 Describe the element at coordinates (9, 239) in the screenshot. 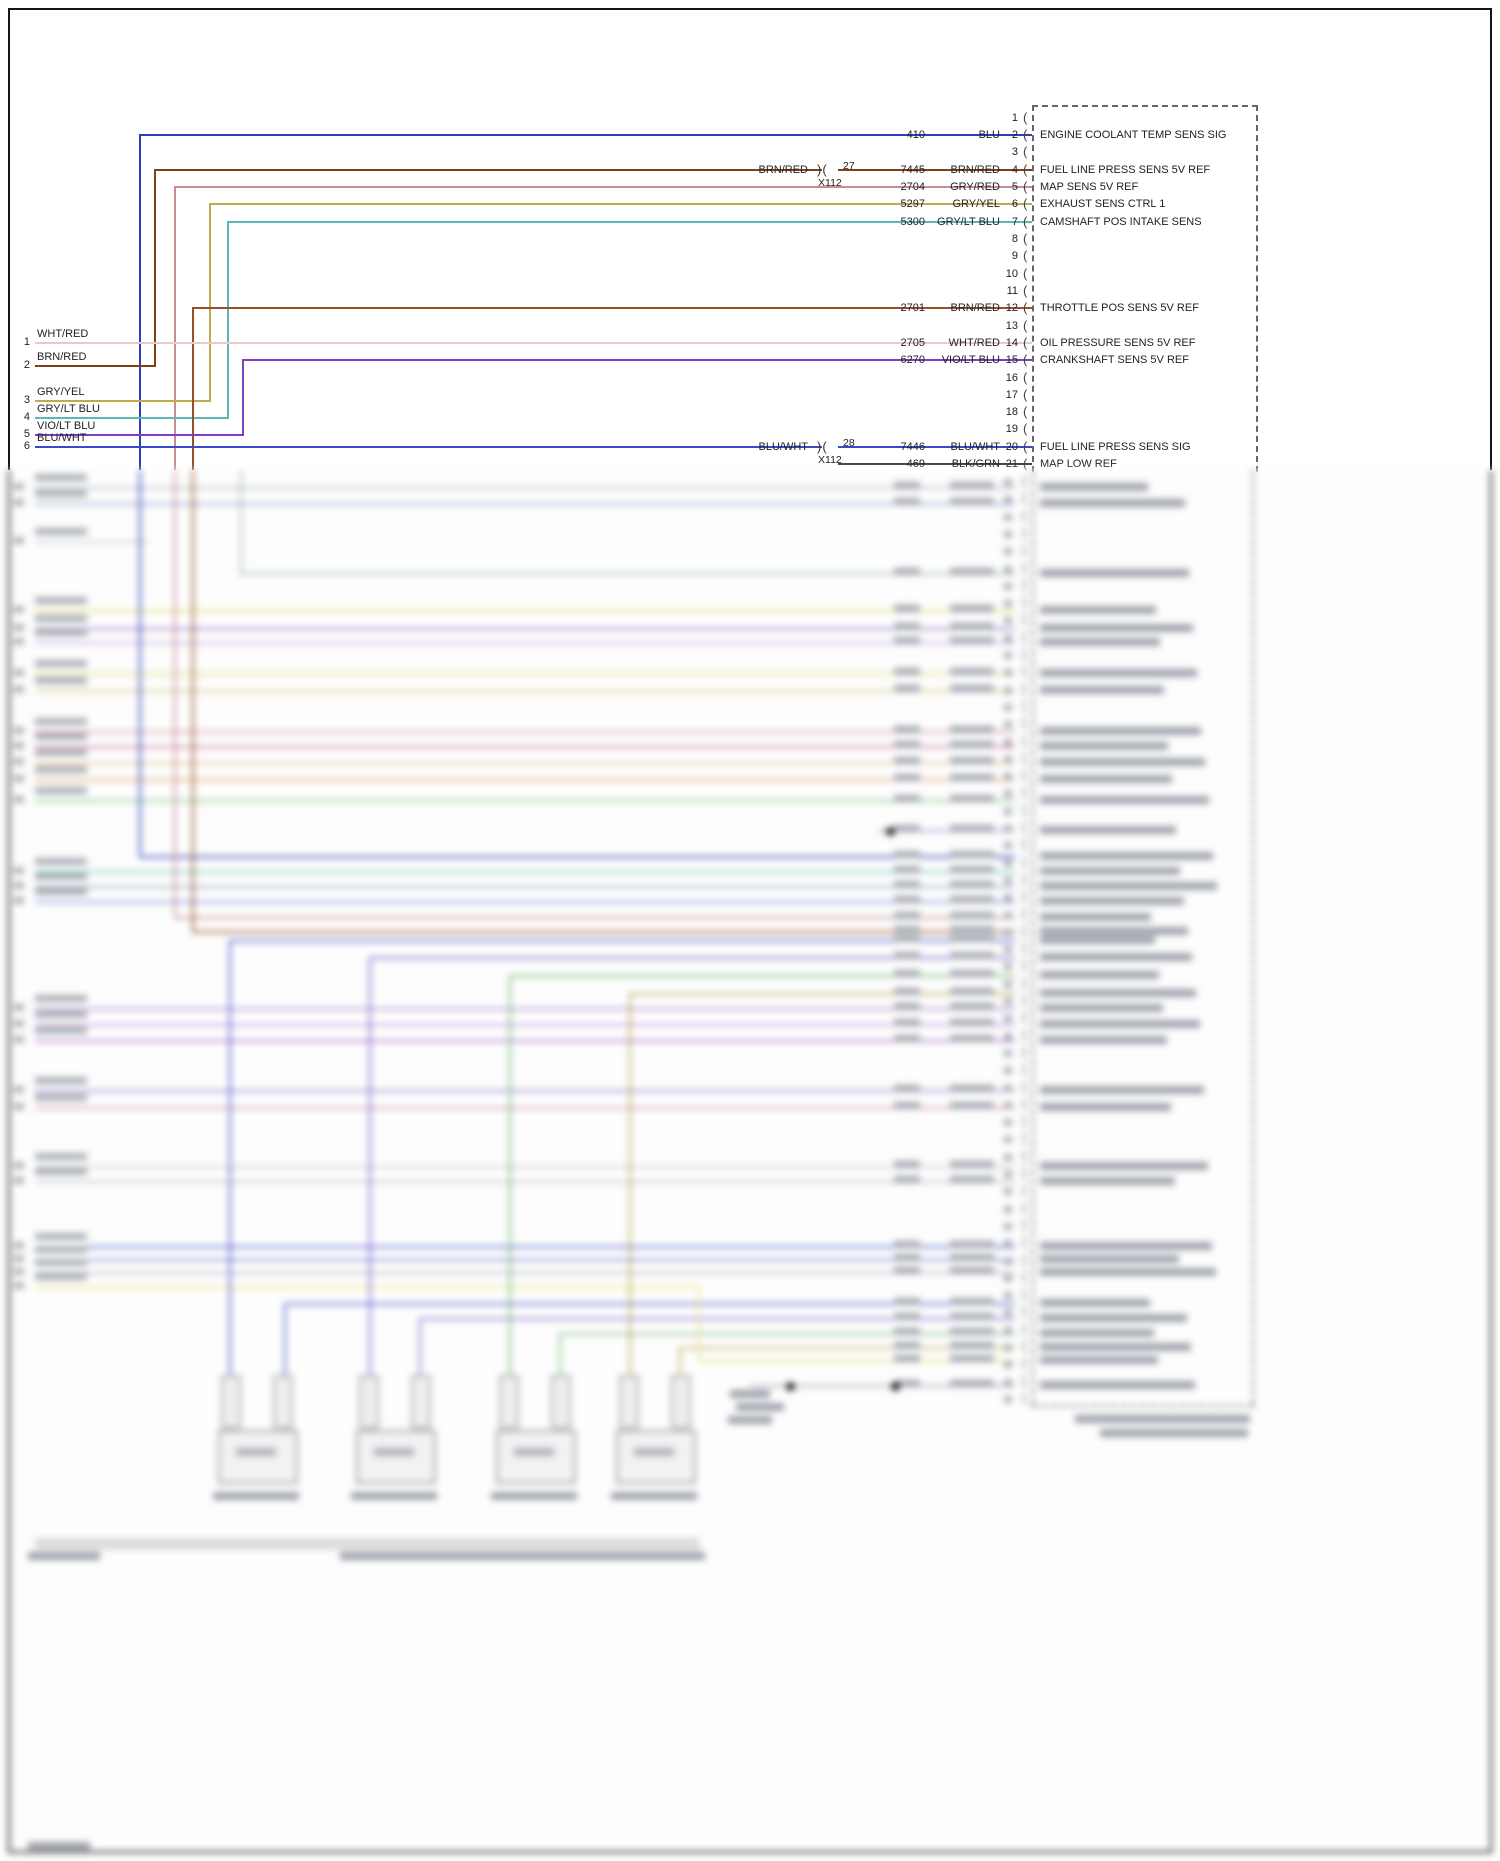

I see `page-border-left` at that location.